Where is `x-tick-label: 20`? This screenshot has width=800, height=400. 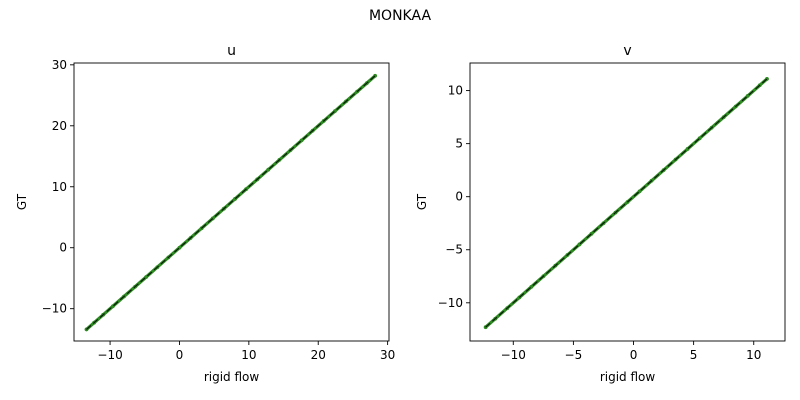
x-tick-label: 20 is located at coordinates (318, 355).